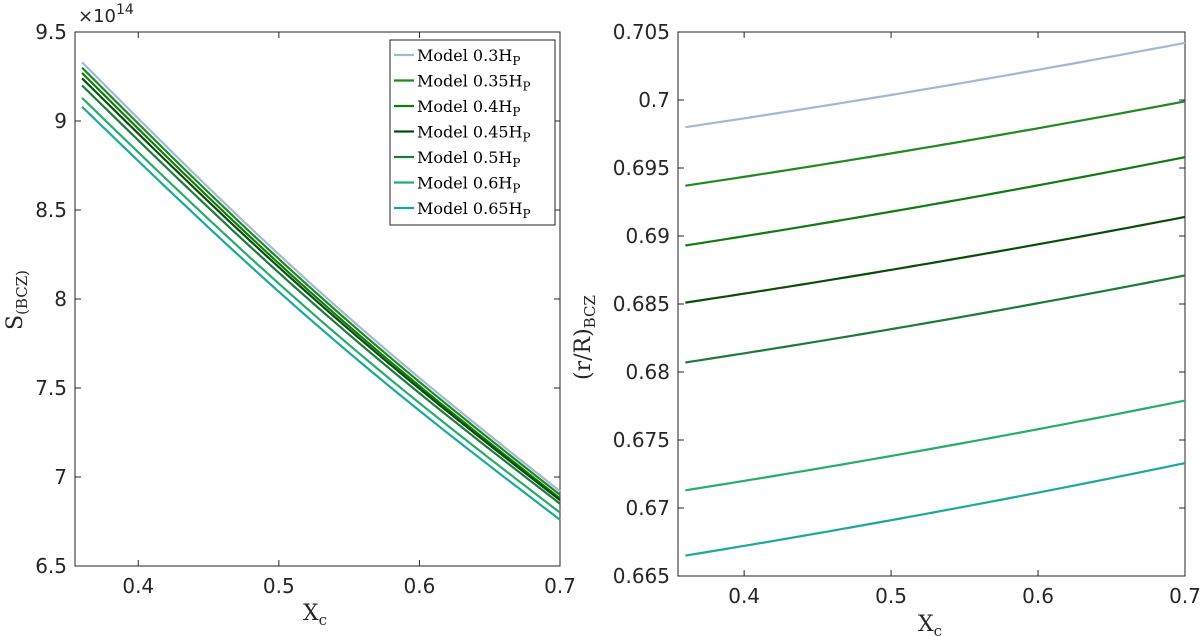  Describe the element at coordinates (930, 624) in the screenshot. I see `right-x-axis-label: Xc` at that location.